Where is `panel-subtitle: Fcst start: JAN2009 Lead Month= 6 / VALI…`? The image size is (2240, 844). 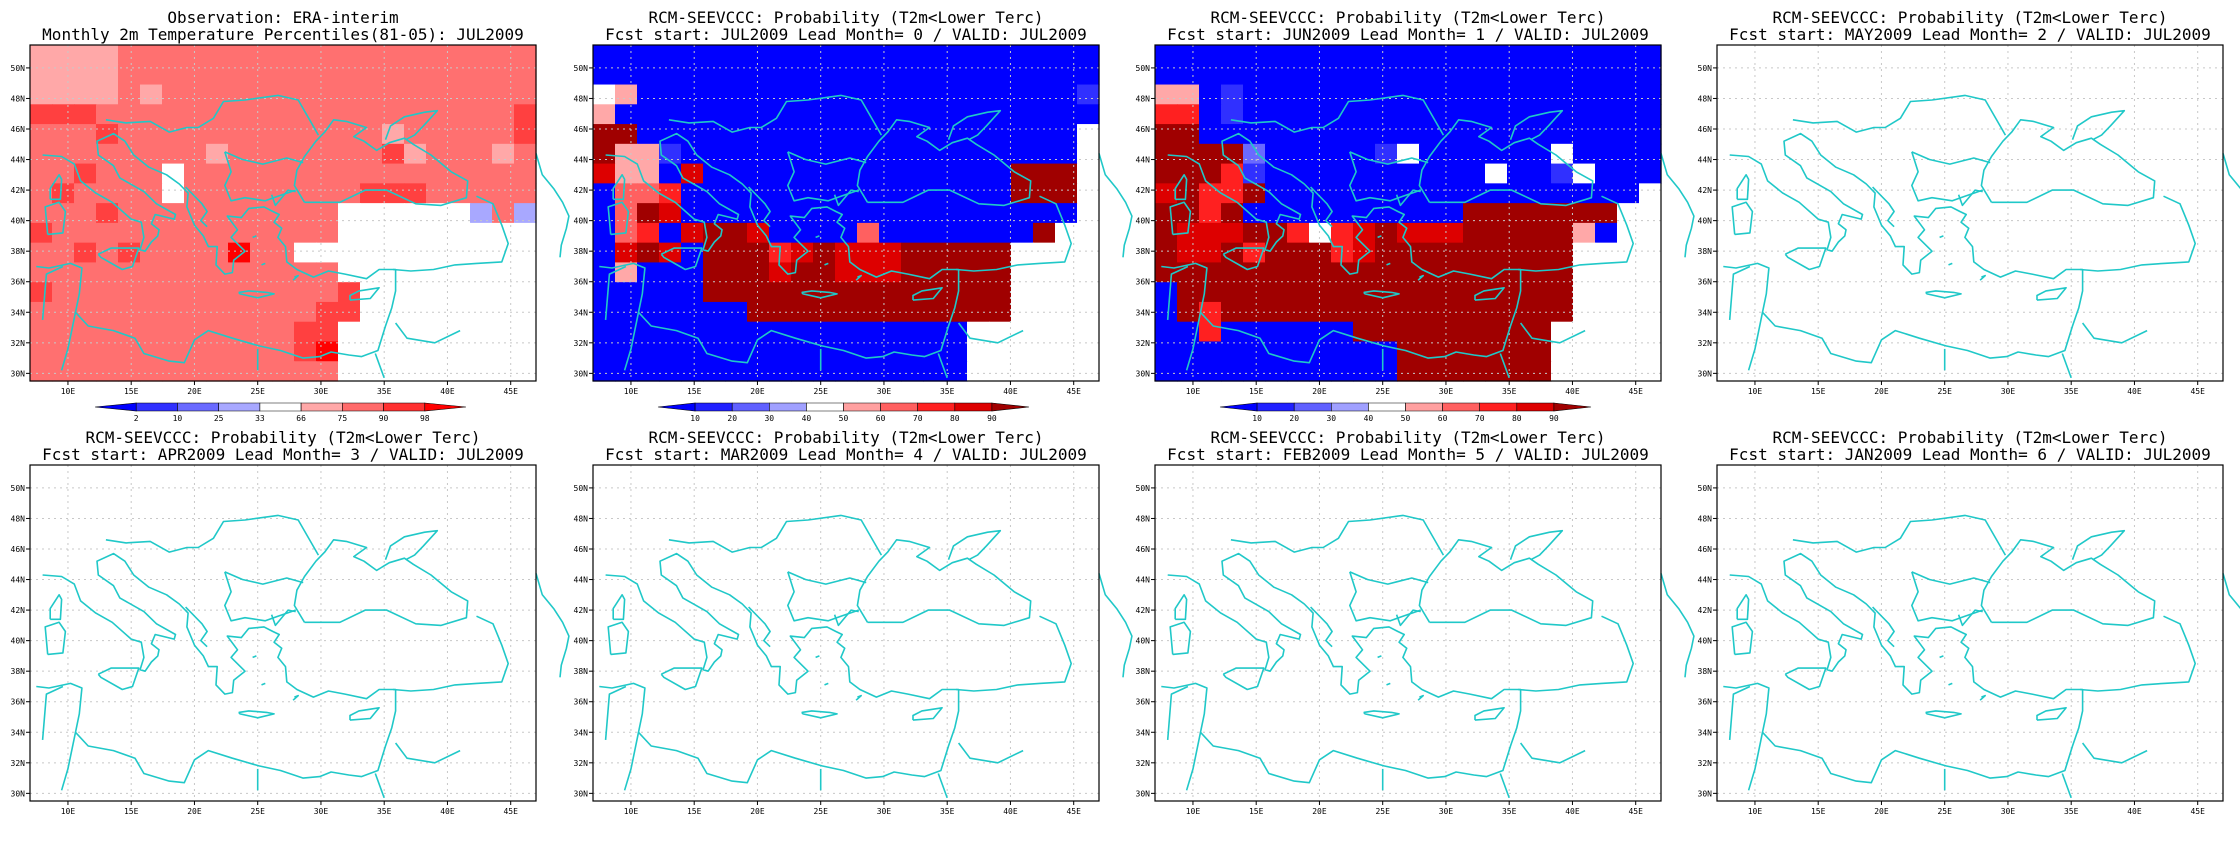 panel-subtitle: Fcst start: JAN2009 Lead Month= 6 / VALI… is located at coordinates (1970, 454).